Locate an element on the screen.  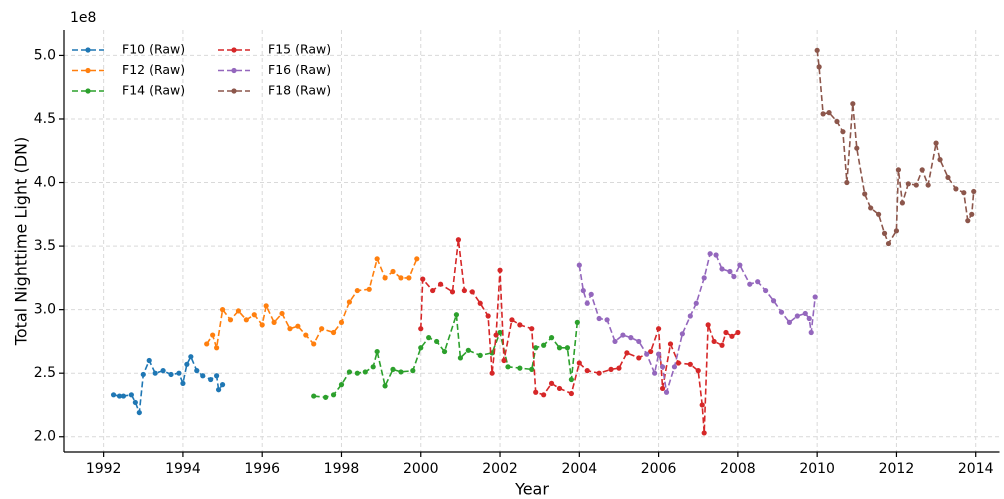
legend-label: F16 (Raw) is located at coordinates (299, 69).